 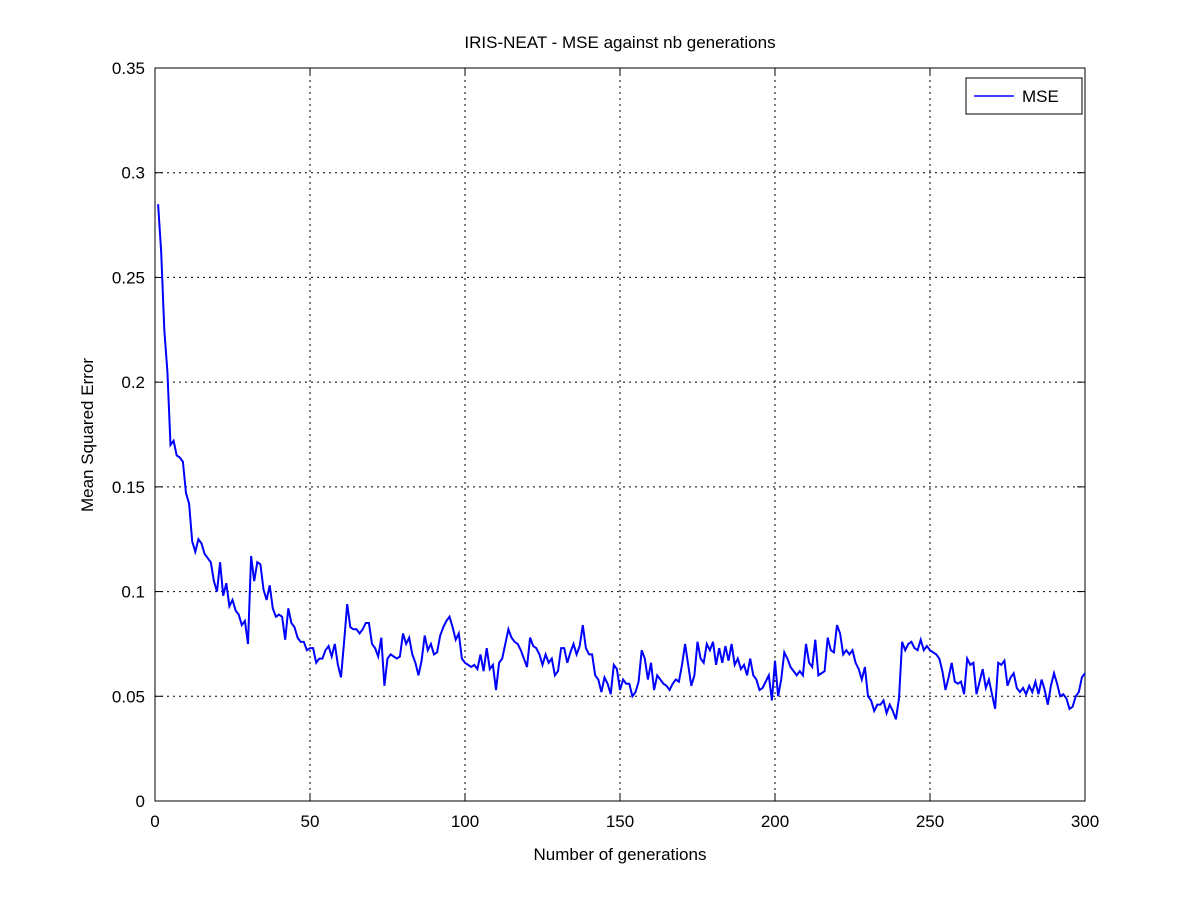 I want to click on y-tick-label: 0.25, so click(x=128, y=277).